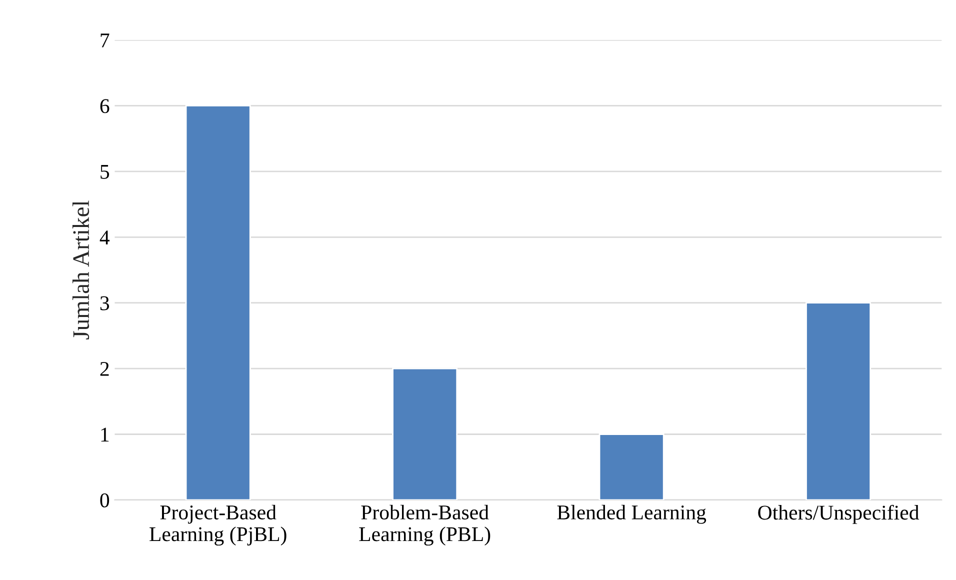  I want to click on y-tick-label: 0, so click(105, 500).